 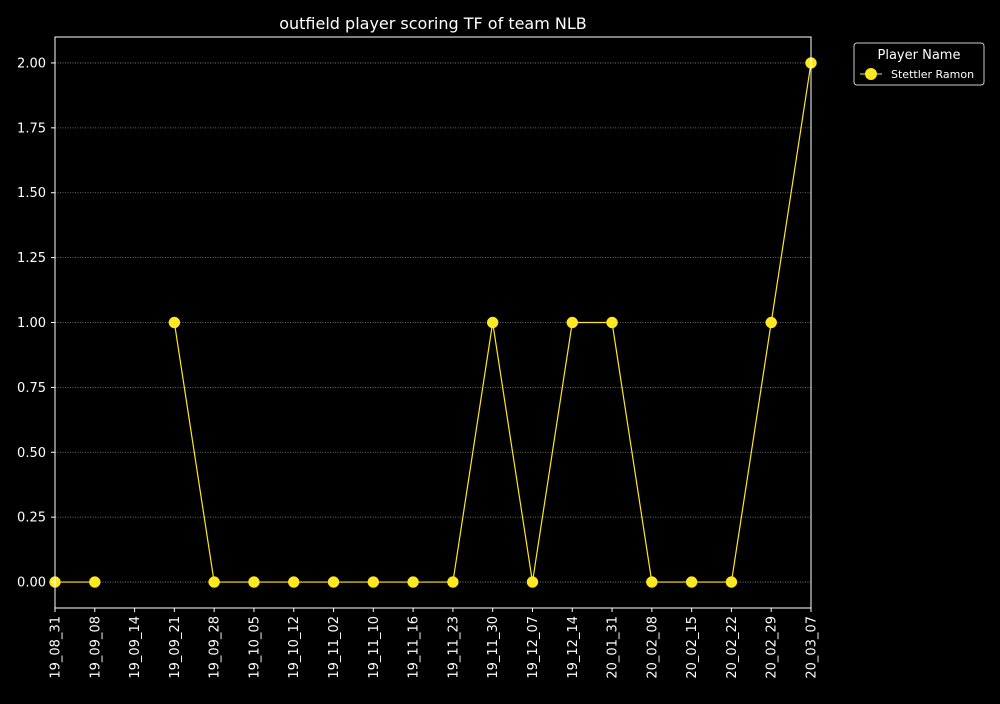 I want to click on y-tick-label: 0.50, so click(x=31, y=453).